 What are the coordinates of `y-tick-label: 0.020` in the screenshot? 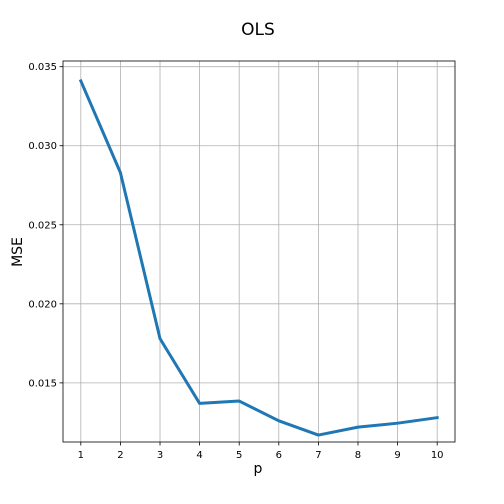 It's located at (42, 304).